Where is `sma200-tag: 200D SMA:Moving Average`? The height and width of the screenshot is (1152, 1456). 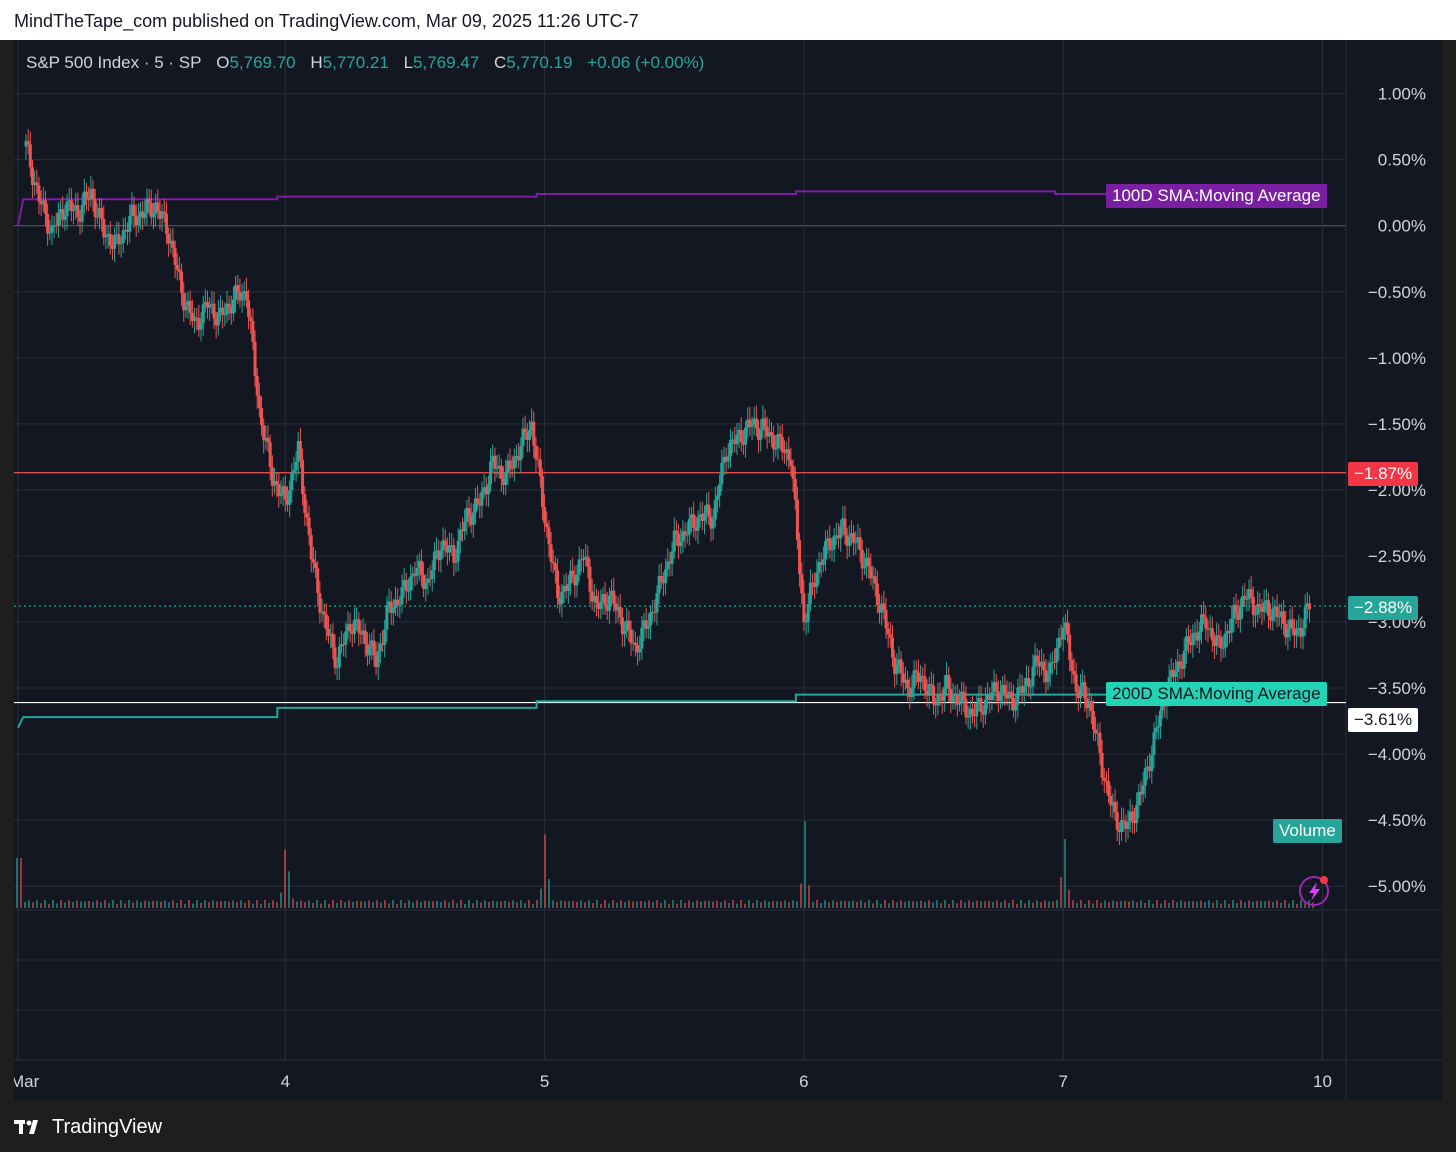 sma200-tag: 200D SMA:Moving Average is located at coordinates (1216, 694).